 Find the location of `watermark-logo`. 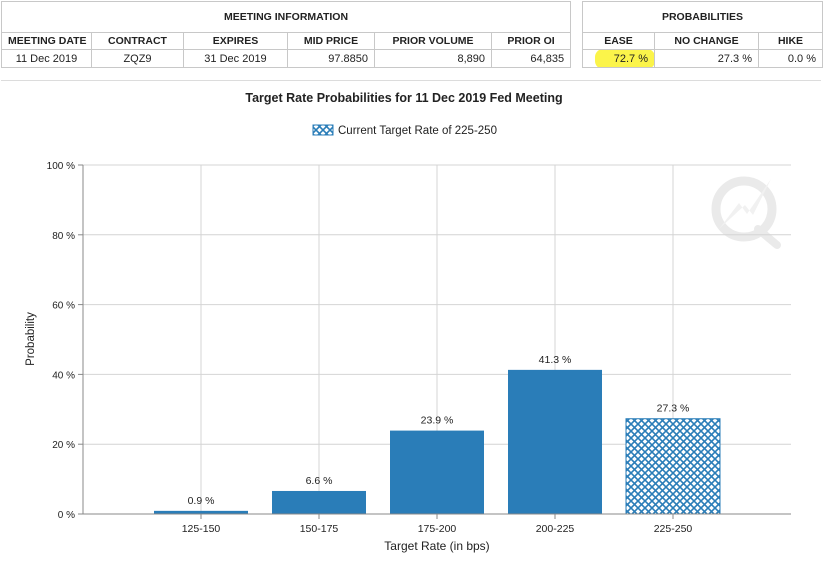

watermark-logo is located at coordinates (746, 212).